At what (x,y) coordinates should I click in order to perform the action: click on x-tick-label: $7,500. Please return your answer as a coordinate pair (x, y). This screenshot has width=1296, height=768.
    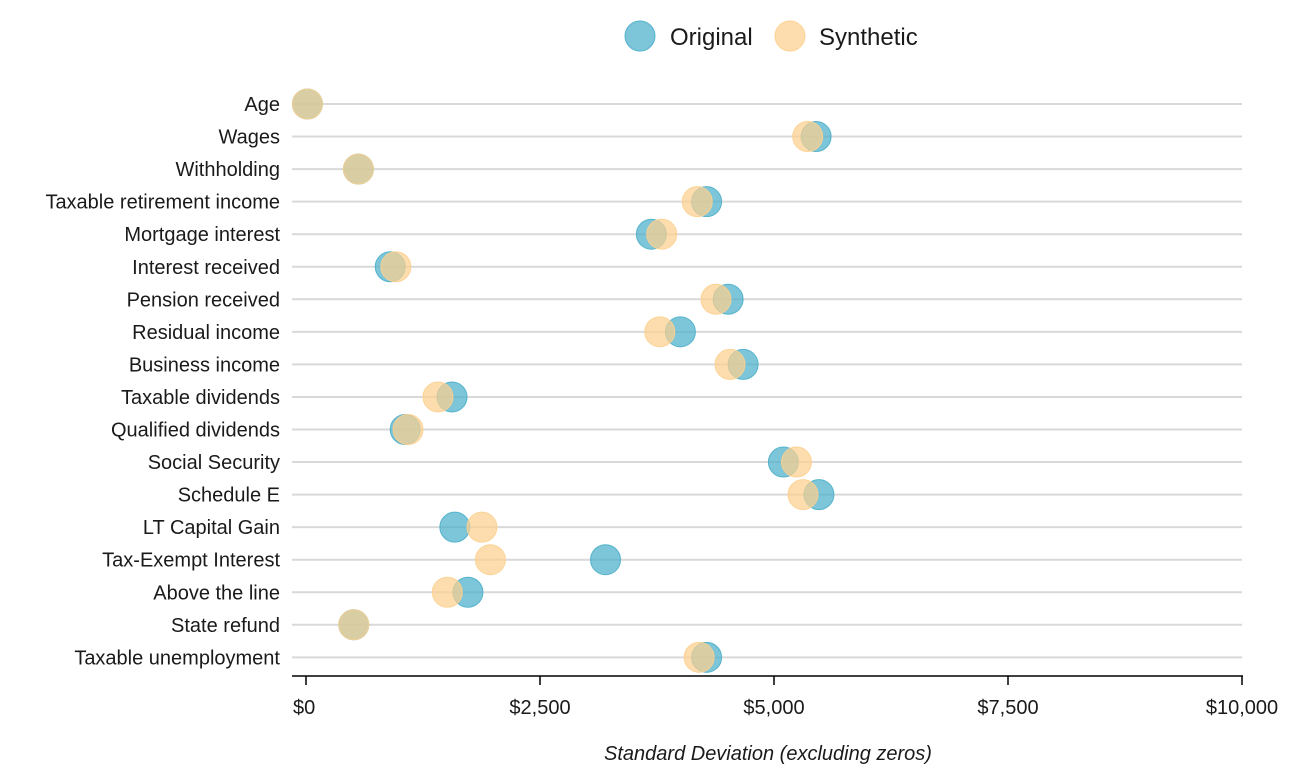
    Looking at the image, I should click on (1007, 708).